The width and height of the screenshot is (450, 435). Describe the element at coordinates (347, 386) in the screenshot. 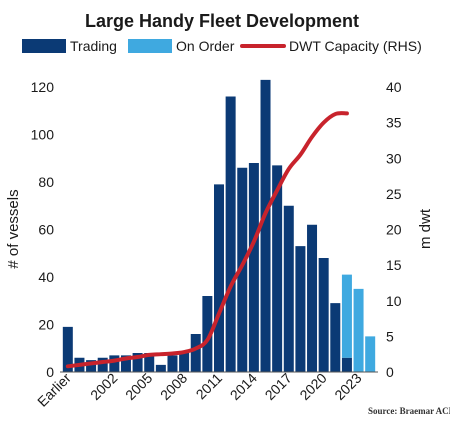

I see `x-tick-label: 2023` at that location.